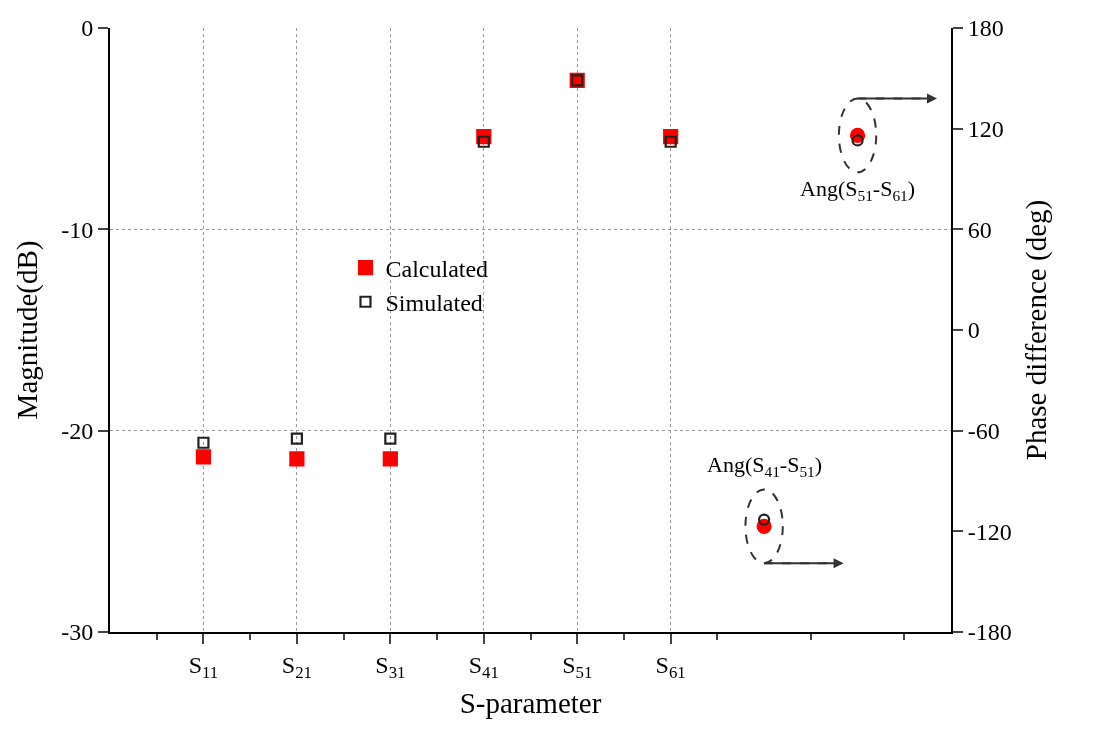 The image size is (1101, 742). Describe the element at coordinates (989, 531) in the screenshot. I see `y2-tick-label: -120` at that location.